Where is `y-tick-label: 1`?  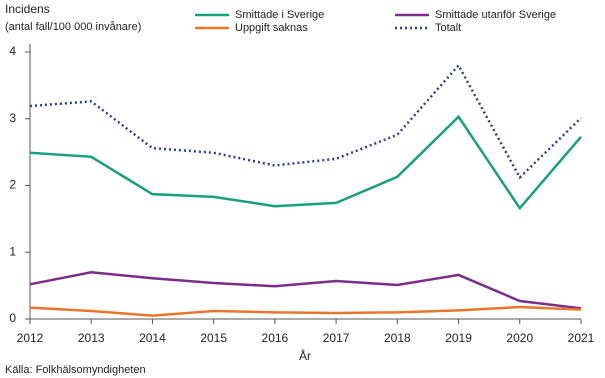
y-tick-label: 1 is located at coordinates (12, 251).